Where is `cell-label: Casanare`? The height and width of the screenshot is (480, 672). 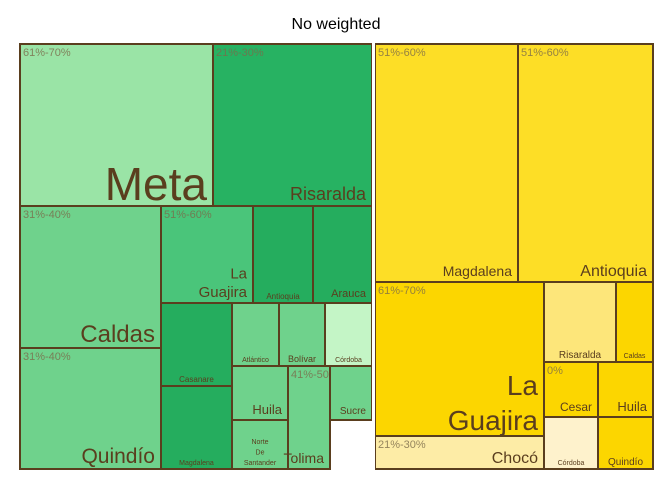
cell-label: Casanare is located at coordinates (196, 379).